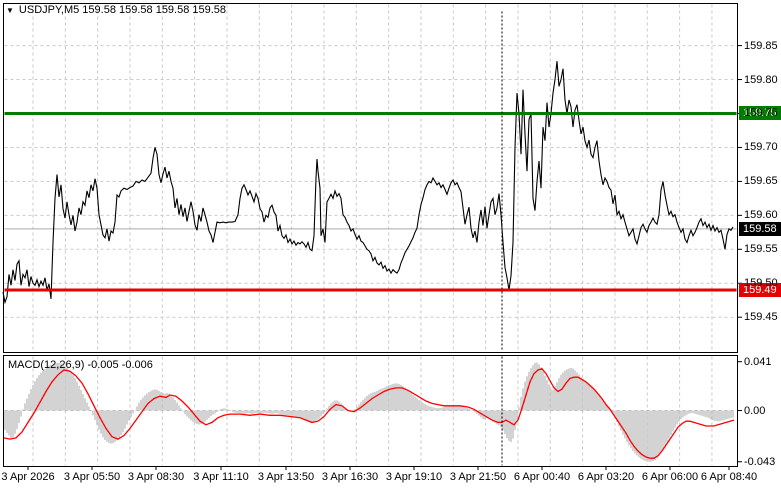 The image size is (781, 489). Describe the element at coordinates (729, 477) in the screenshot. I see `time-tick-label: 6 Apr 08:40` at that location.